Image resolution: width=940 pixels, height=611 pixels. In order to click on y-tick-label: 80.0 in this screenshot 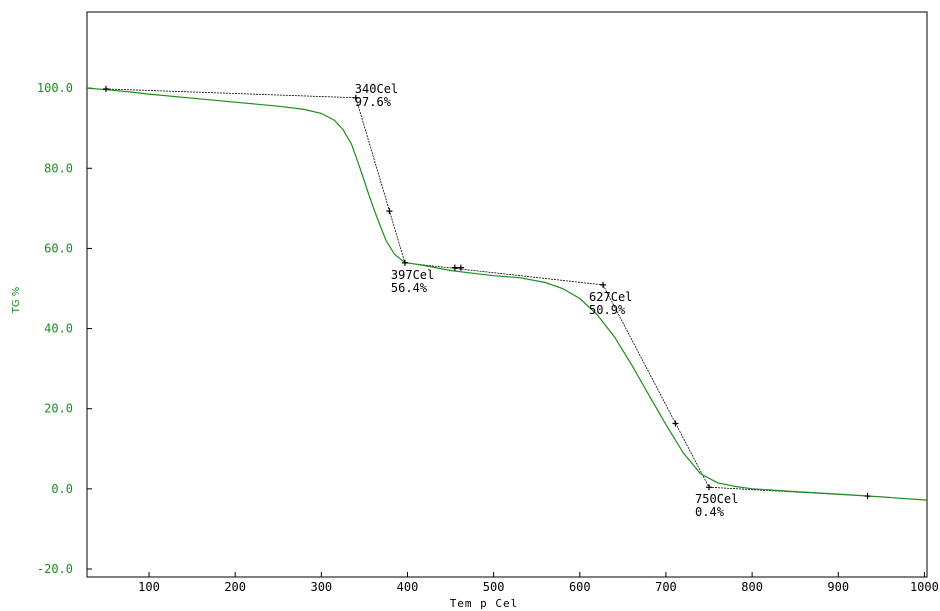, I will do `click(58, 168)`.